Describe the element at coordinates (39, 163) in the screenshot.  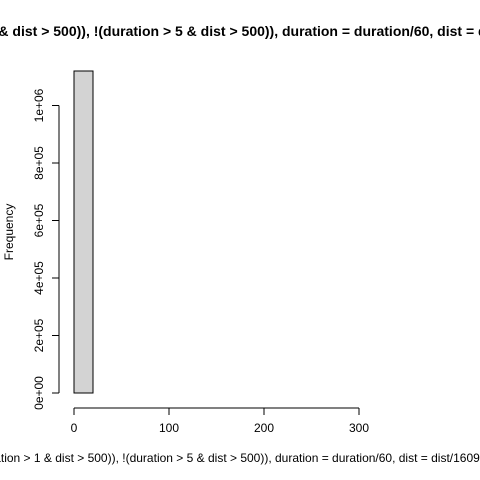
I see `y-tick-label: 8e+05` at that location.